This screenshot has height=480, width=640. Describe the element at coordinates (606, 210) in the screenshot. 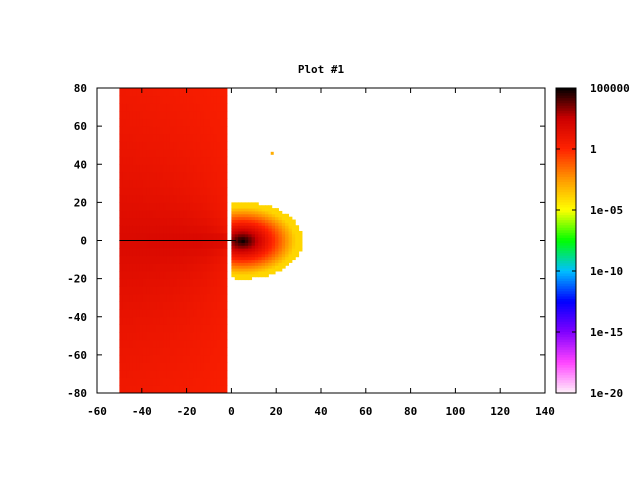

I see `colorbar-tick-label: 1e-05` at that location.